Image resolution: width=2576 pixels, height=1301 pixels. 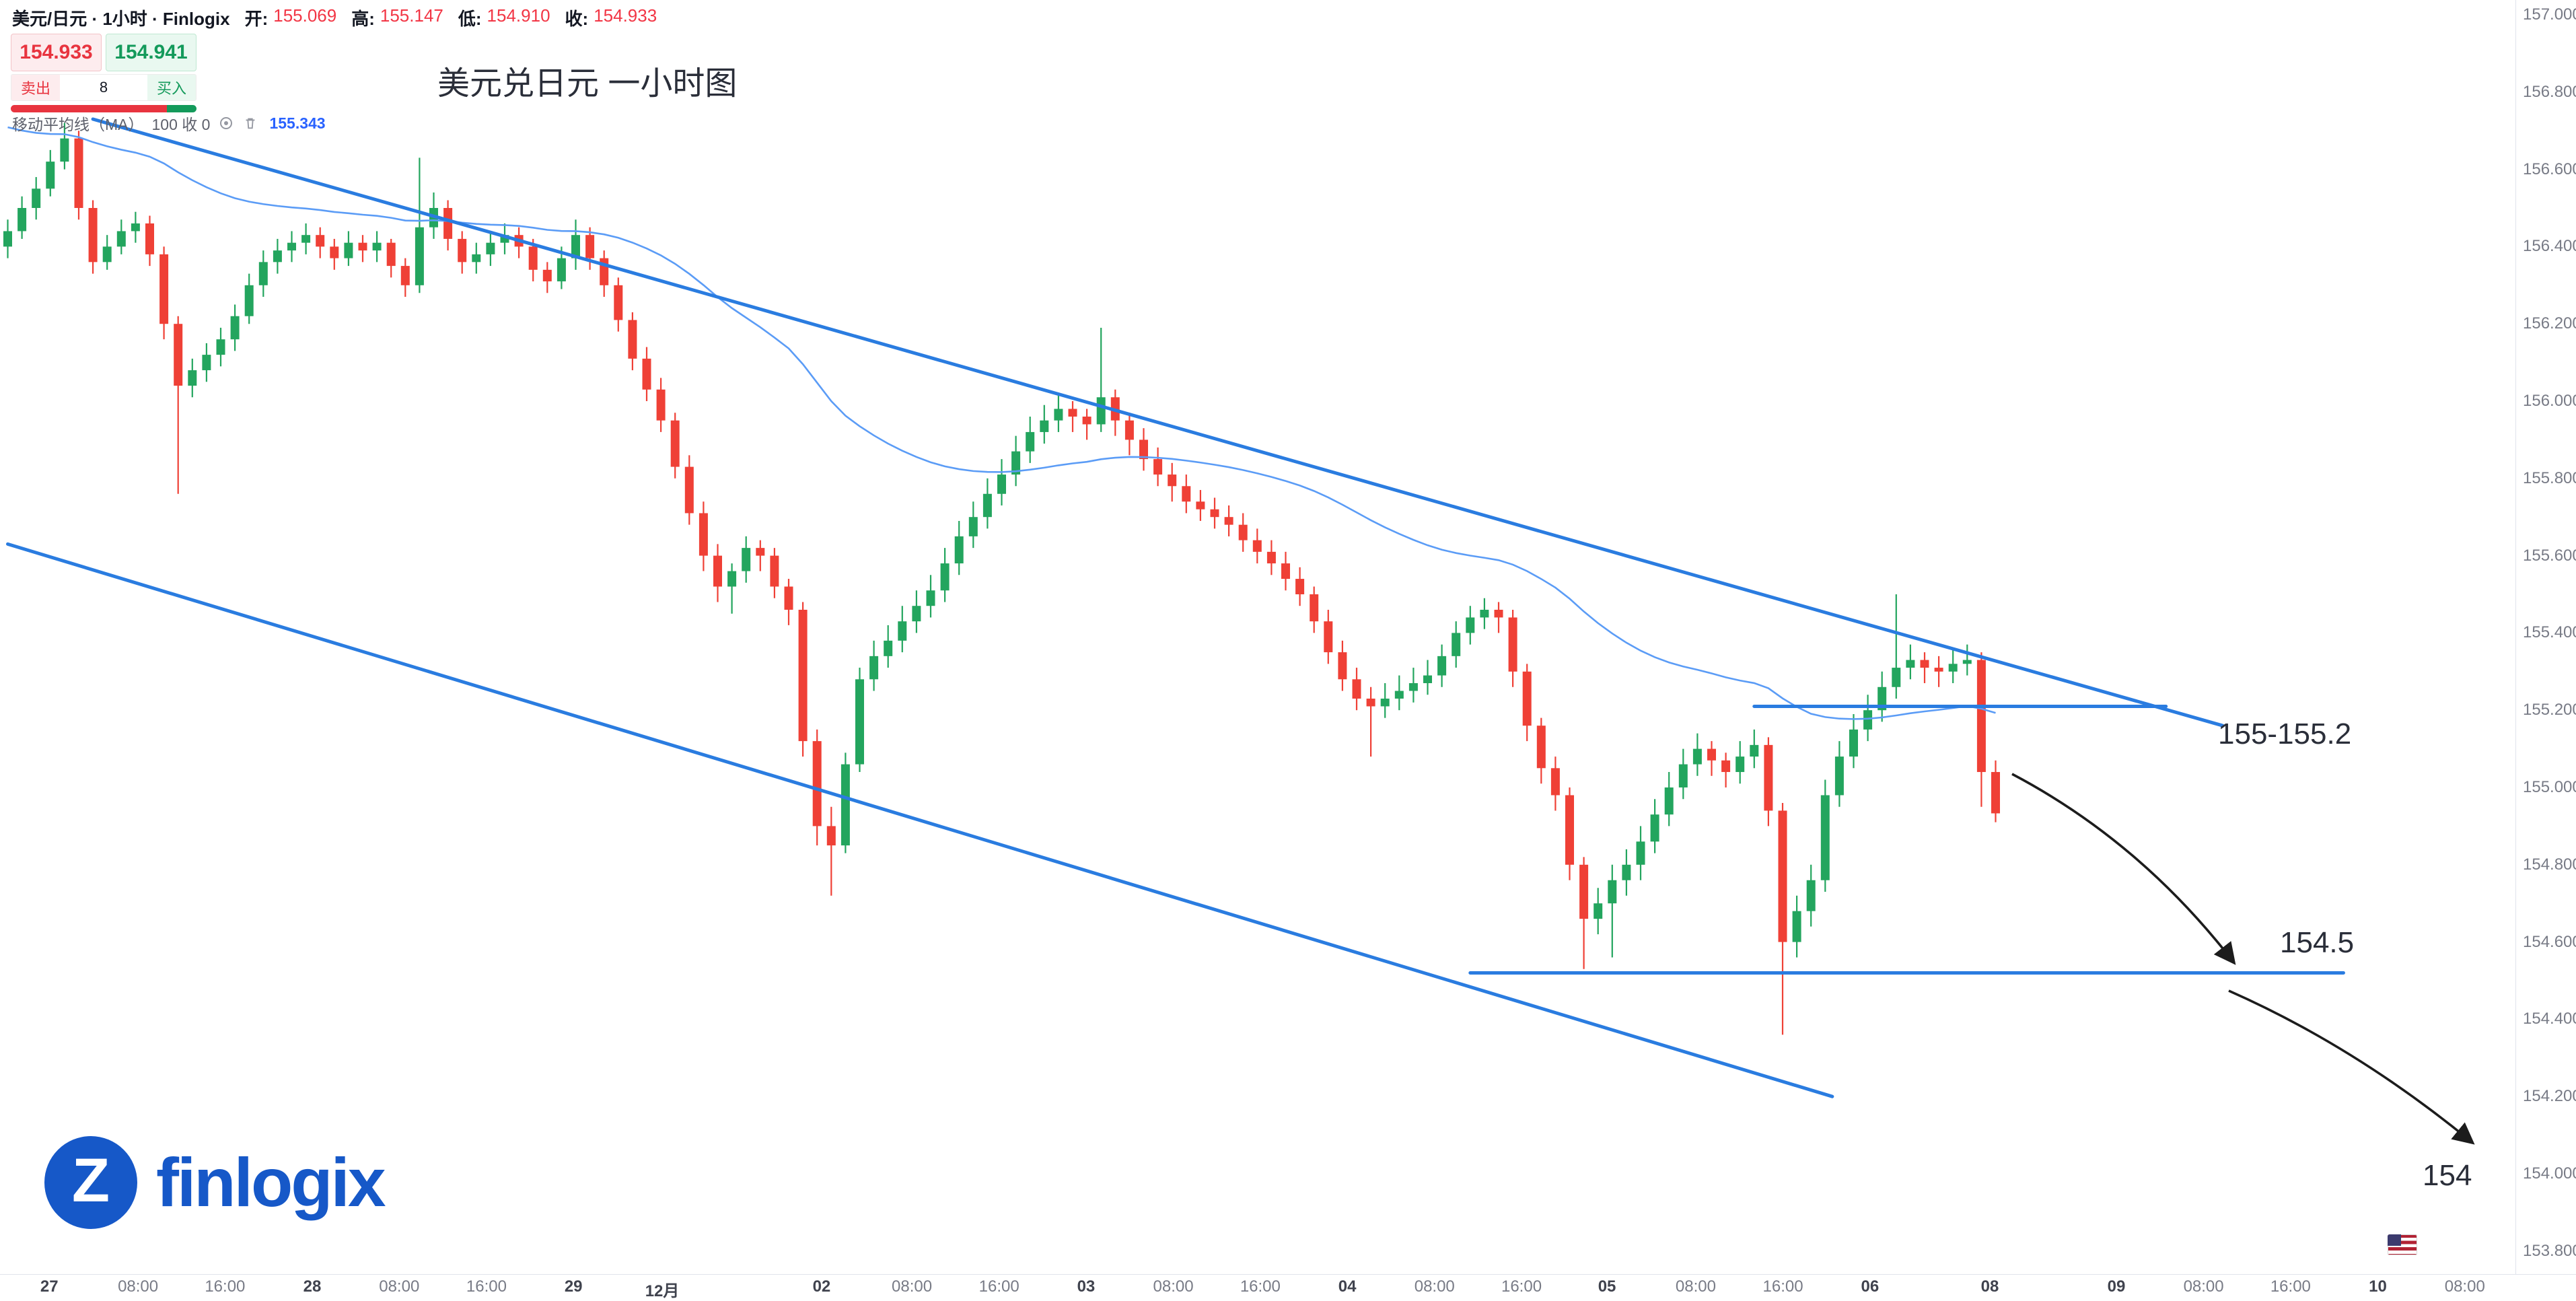 I want to click on time-axis-label: 10, so click(x=2378, y=1286).